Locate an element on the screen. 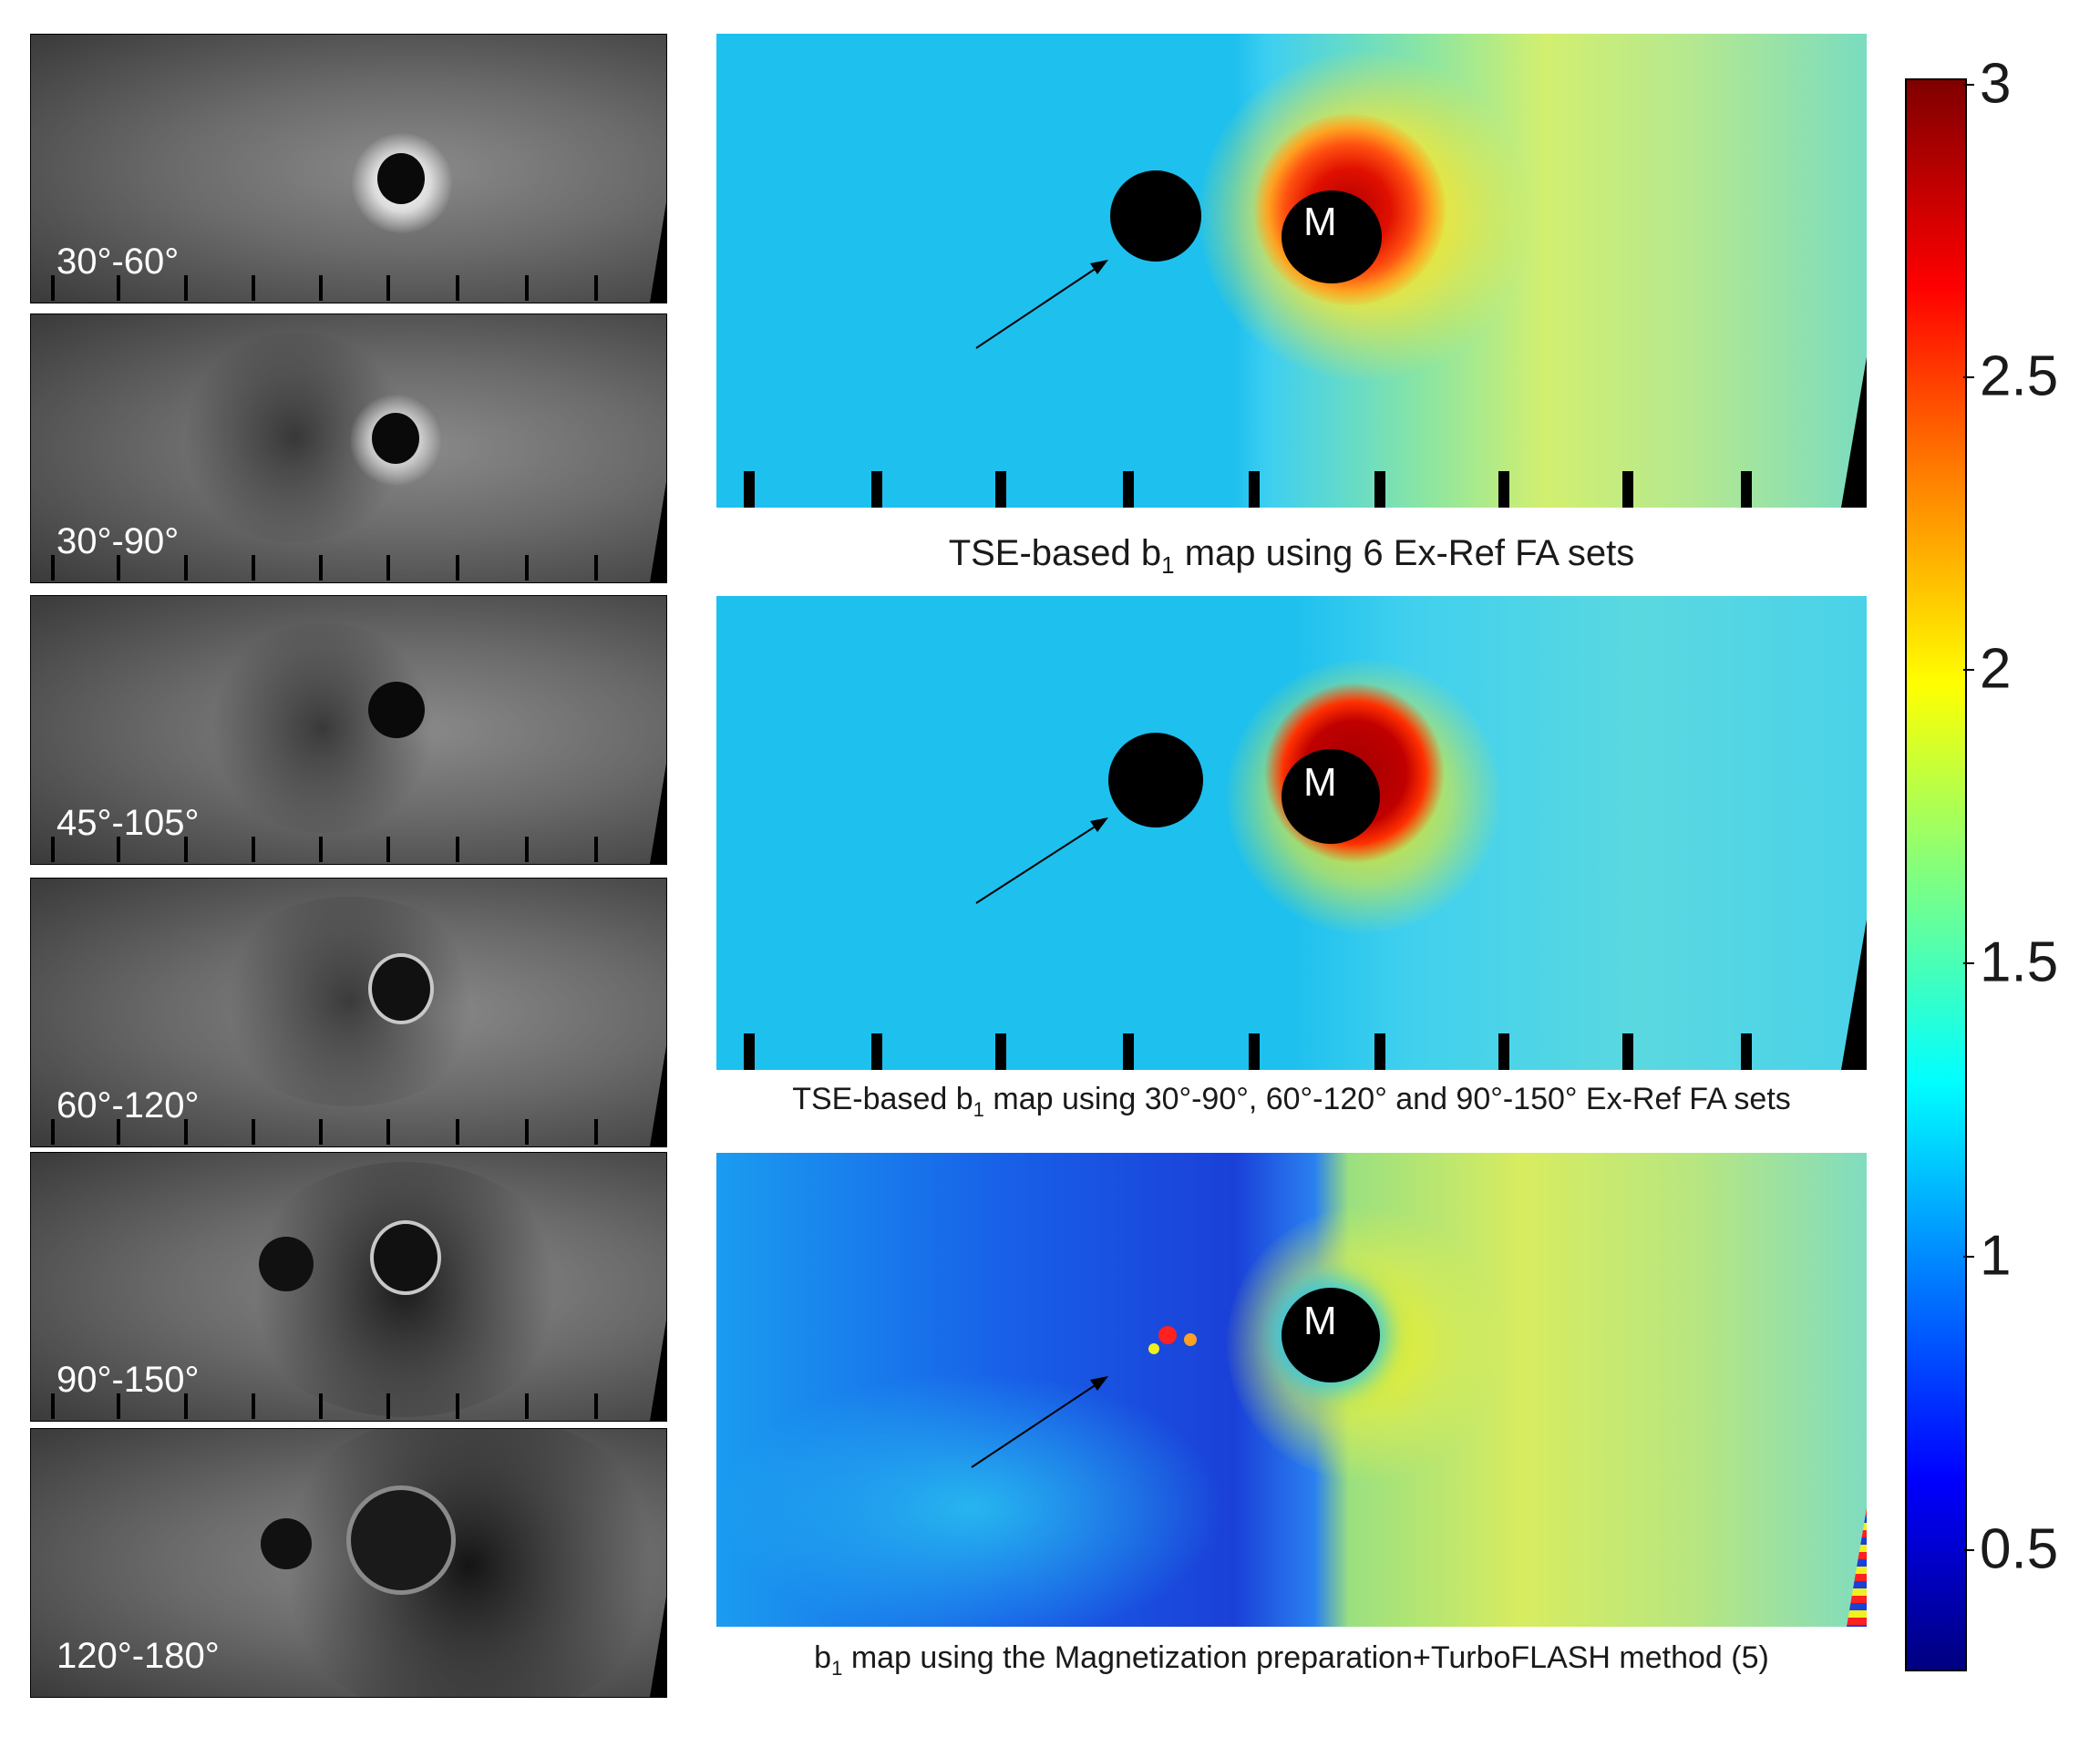 This screenshot has height=1737, width=2100. colorbar-label: 1 is located at coordinates (1996, 1256).